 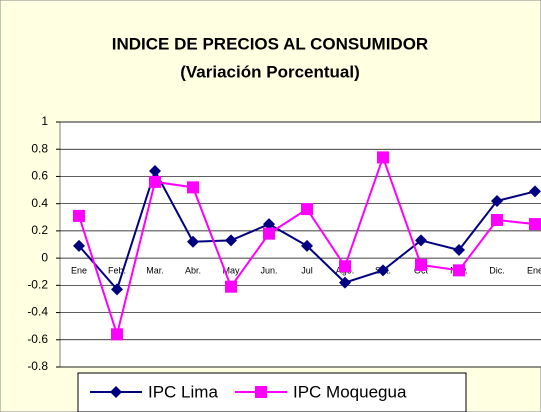 I want to click on x-tick-label: Mar., so click(x=155, y=270).